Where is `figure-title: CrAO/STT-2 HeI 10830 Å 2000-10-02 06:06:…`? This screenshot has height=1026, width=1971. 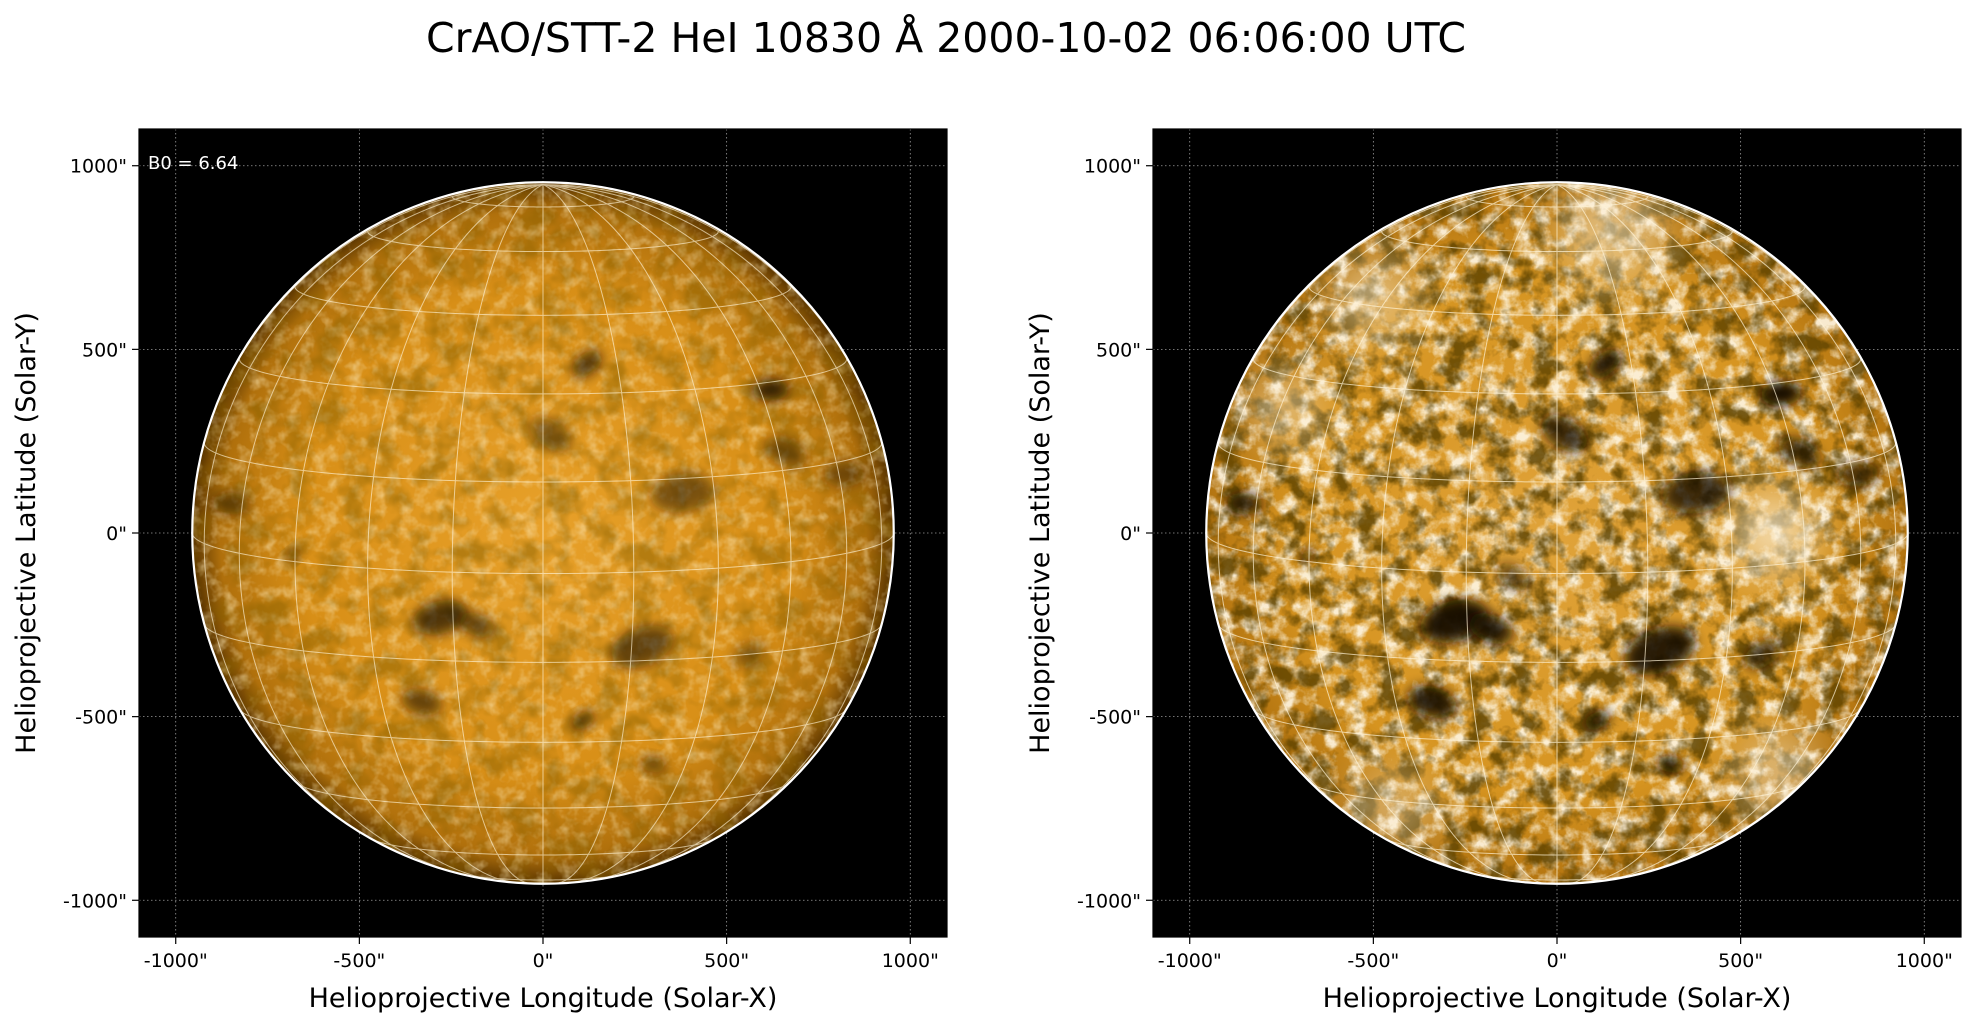 figure-title: CrAO/STT-2 HeI 10830 Å 2000-10-02 06:06:… is located at coordinates (946, 38).